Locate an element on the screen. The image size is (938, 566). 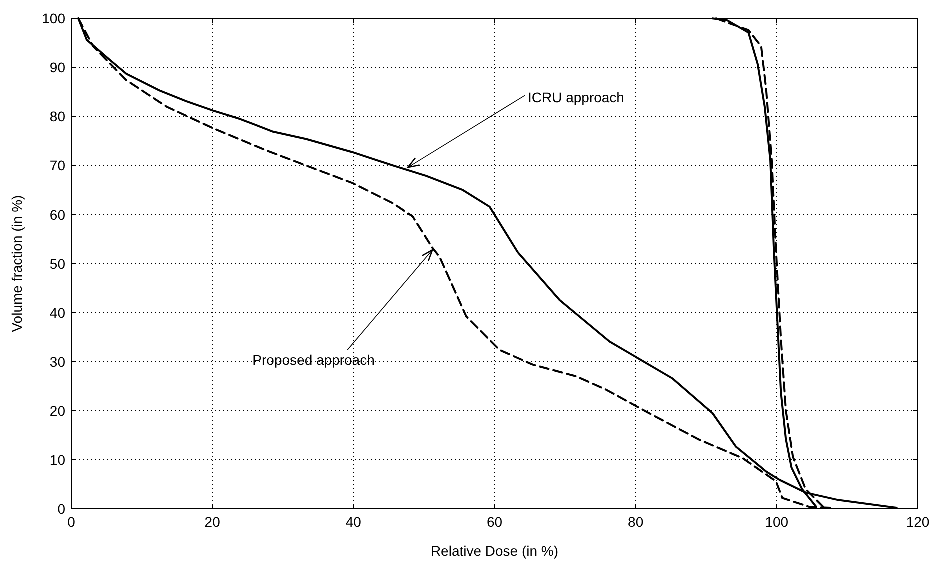
x-tick-label: 0 is located at coordinates (72, 522).